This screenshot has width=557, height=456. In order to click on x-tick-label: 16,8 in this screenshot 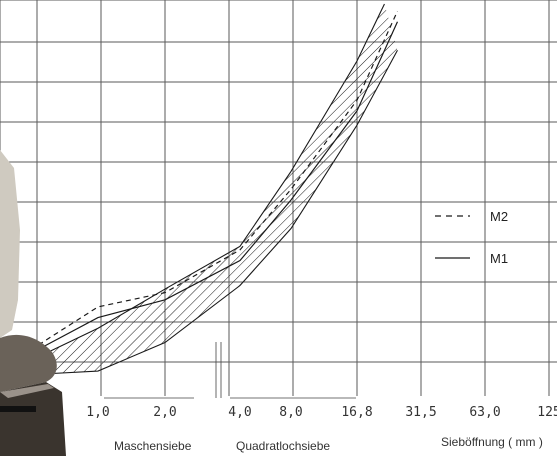, I will do `click(356, 412)`.